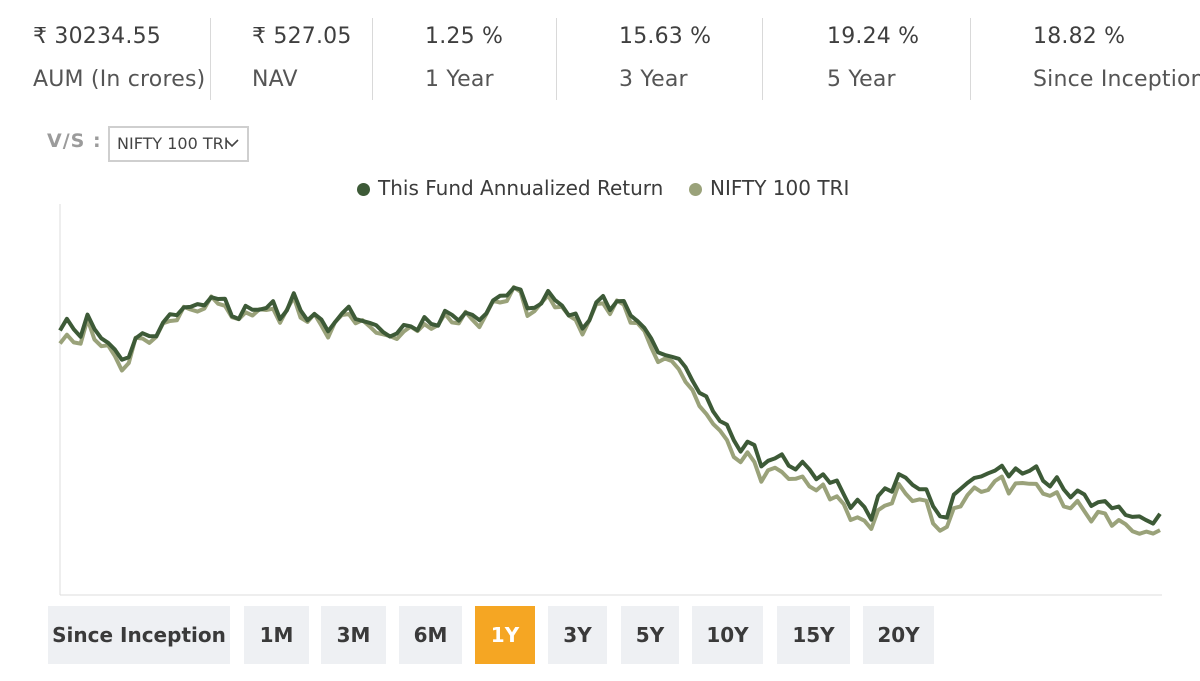 This screenshot has height=681, width=1200. What do you see at coordinates (653, 79) in the screenshot?
I see `stat-3-year-label: 3 Year` at bounding box center [653, 79].